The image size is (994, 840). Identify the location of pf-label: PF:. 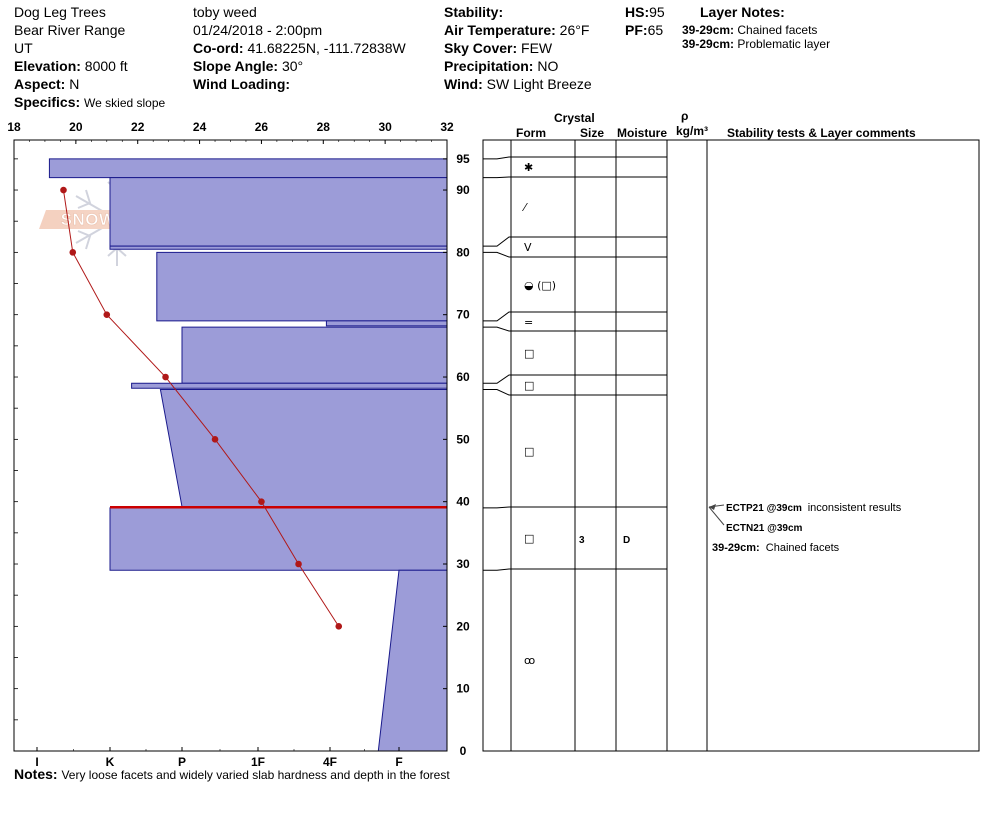
(636, 30).